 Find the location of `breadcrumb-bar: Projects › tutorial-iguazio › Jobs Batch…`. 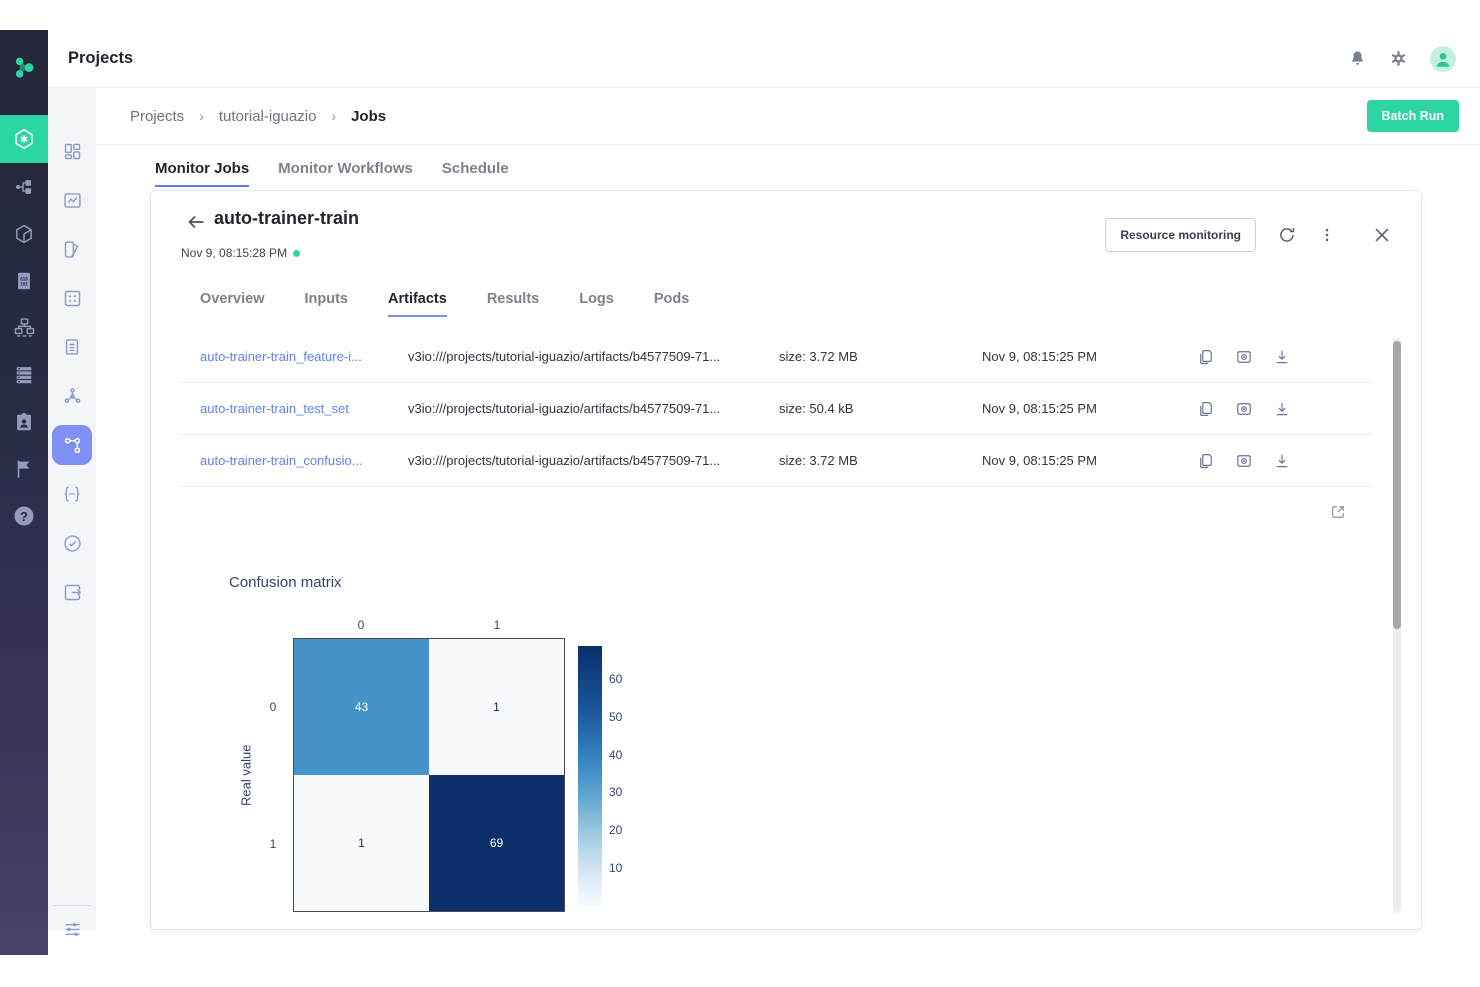

breadcrumb-bar: Projects › tutorial-iguazio › Jobs Batch… is located at coordinates (788, 116).